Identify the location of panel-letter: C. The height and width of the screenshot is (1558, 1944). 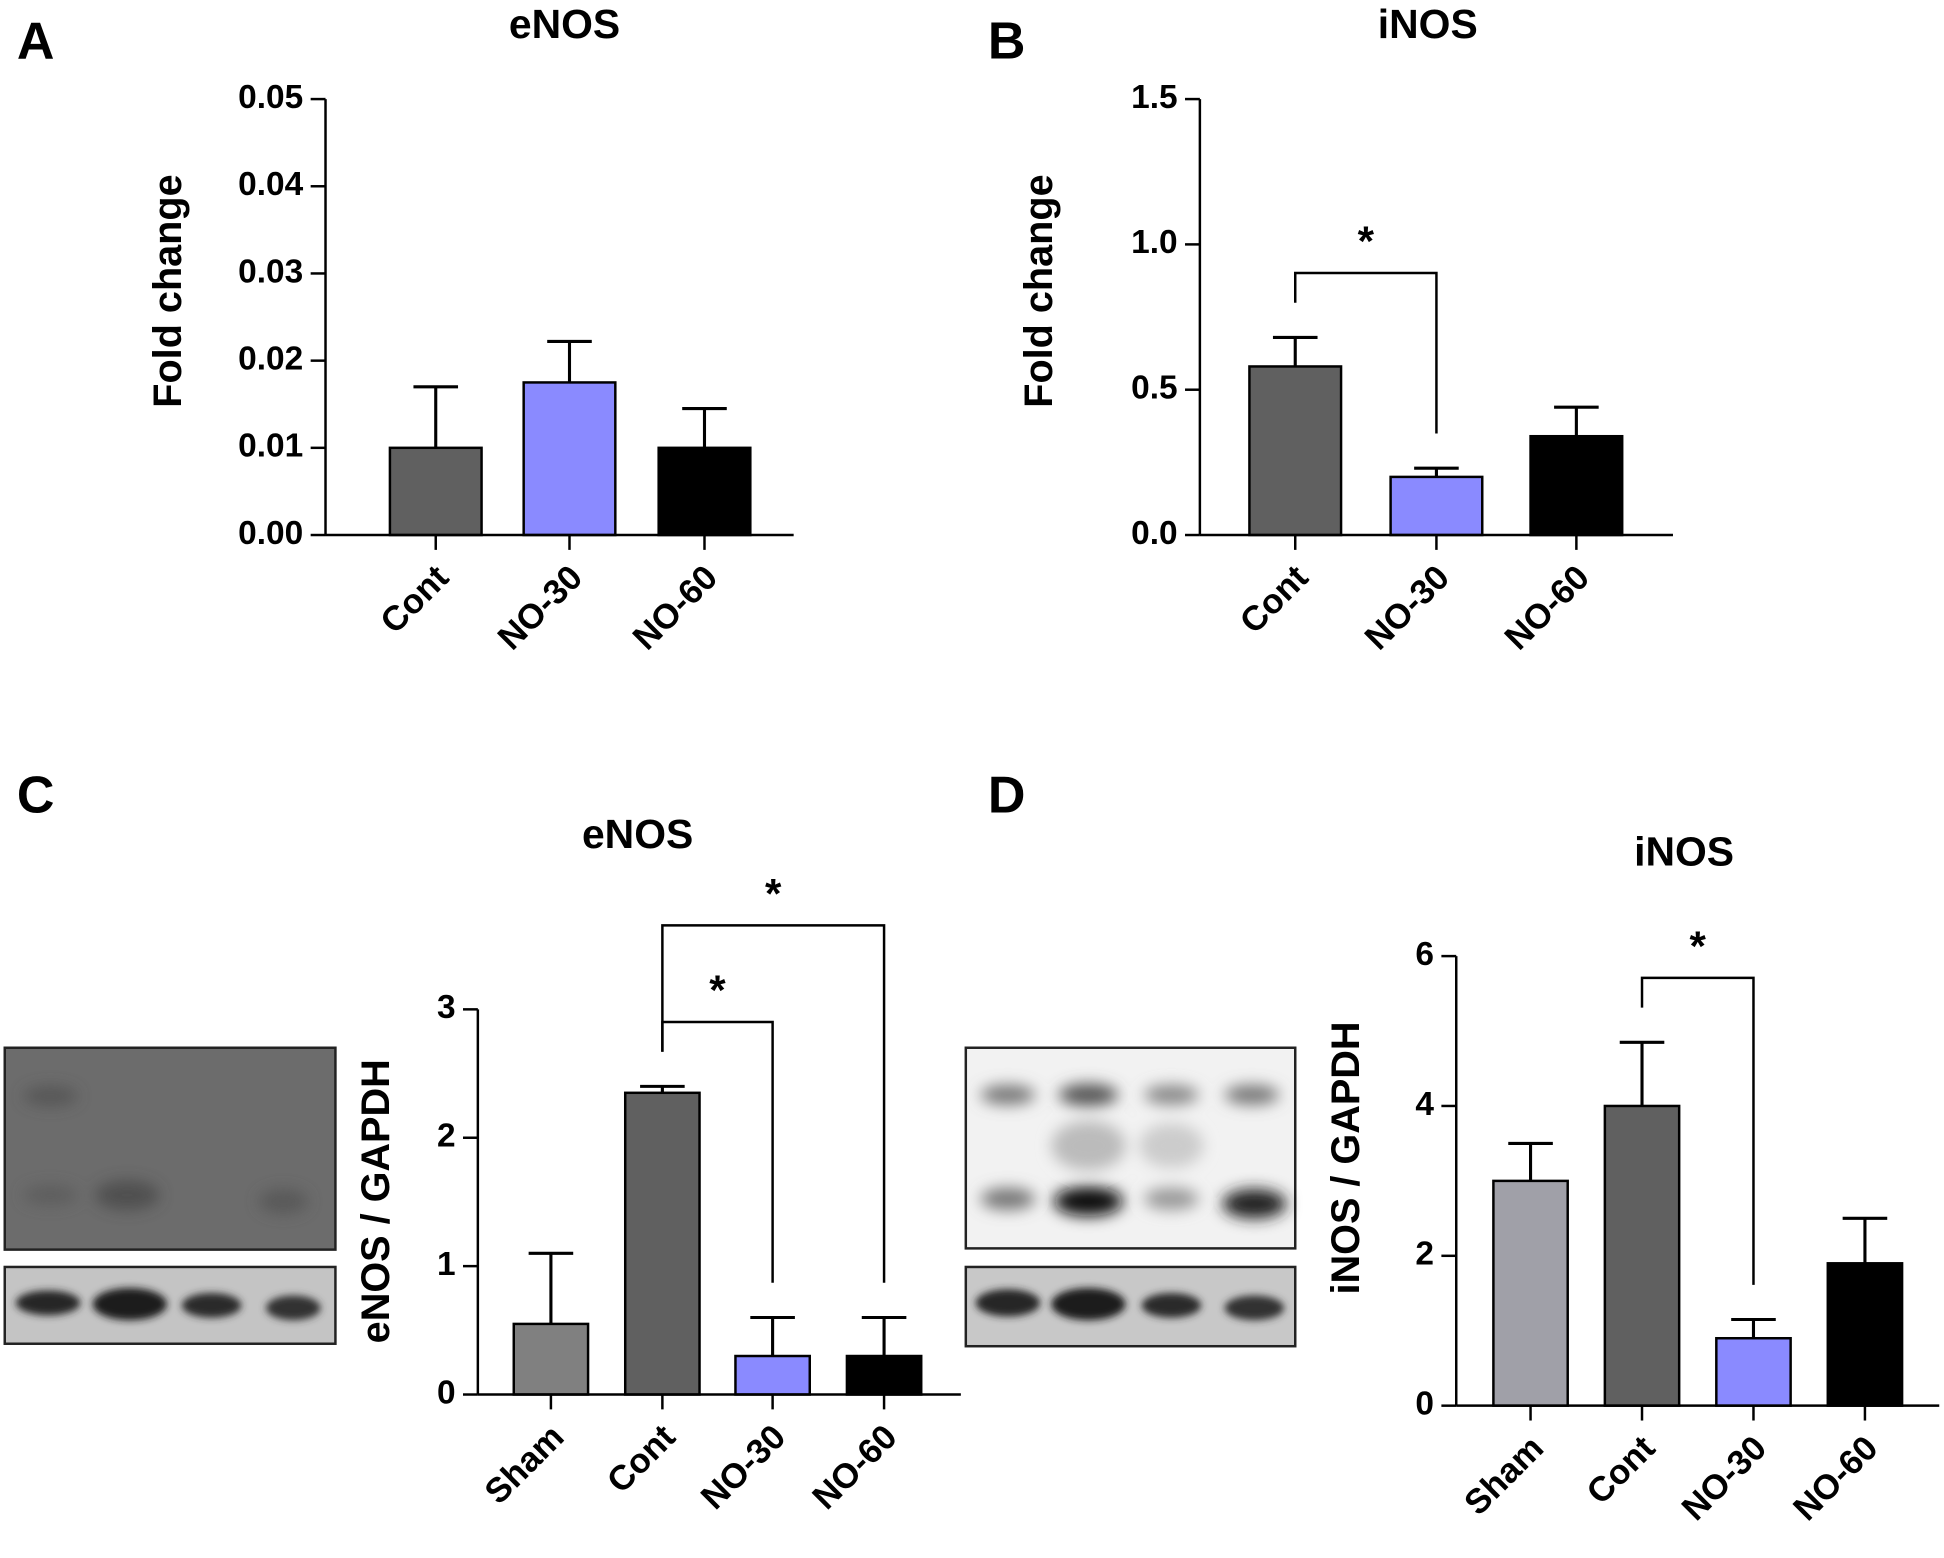
(36, 796).